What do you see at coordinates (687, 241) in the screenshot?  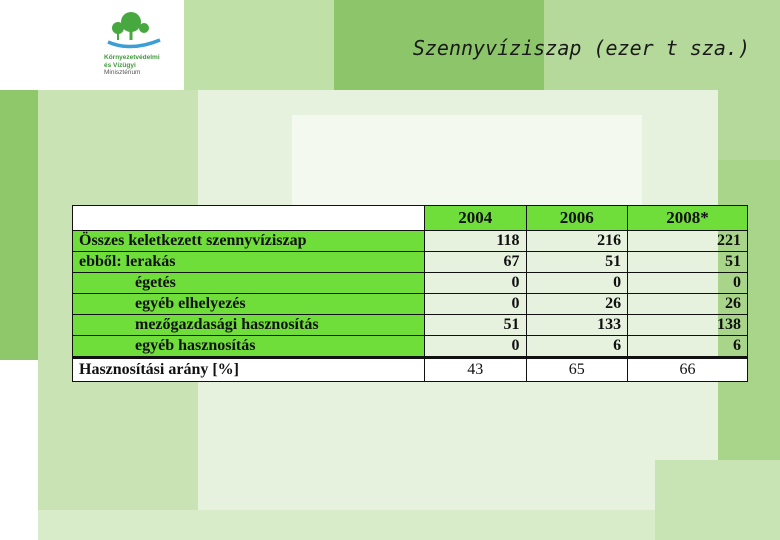 I see `cell-value: 221` at bounding box center [687, 241].